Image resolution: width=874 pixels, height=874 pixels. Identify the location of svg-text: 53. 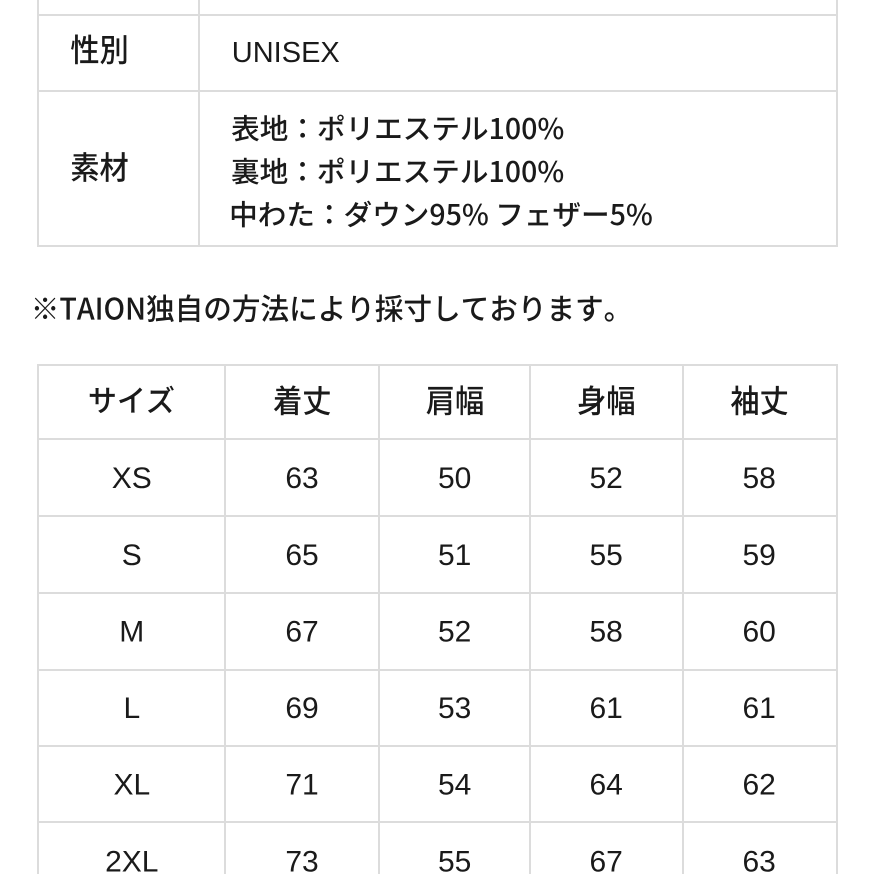
(454, 708).